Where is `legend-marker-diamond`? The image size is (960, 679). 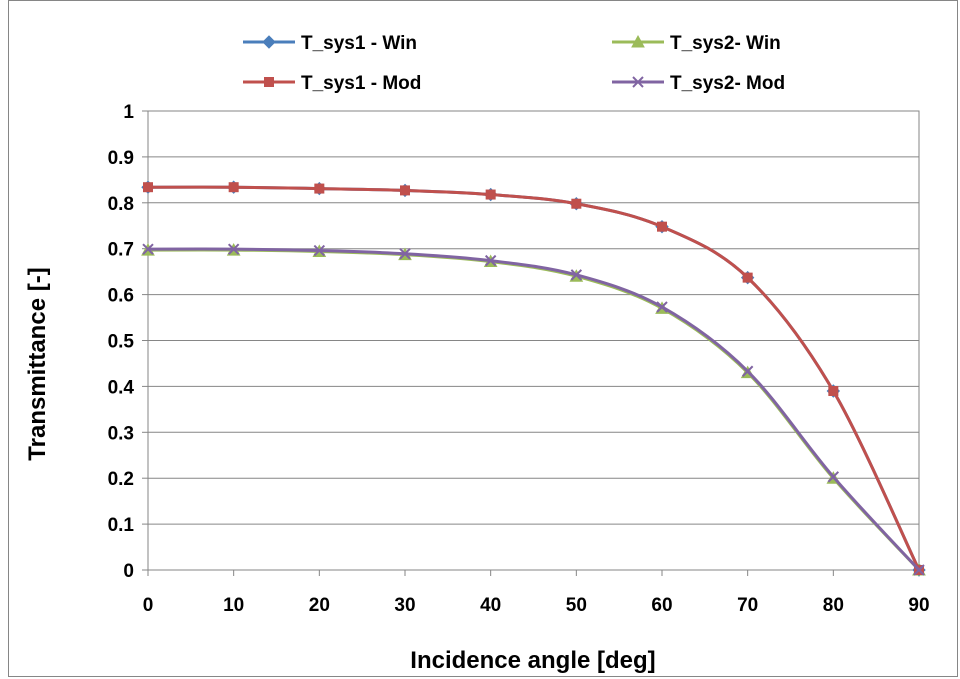 legend-marker-diamond is located at coordinates (269, 42).